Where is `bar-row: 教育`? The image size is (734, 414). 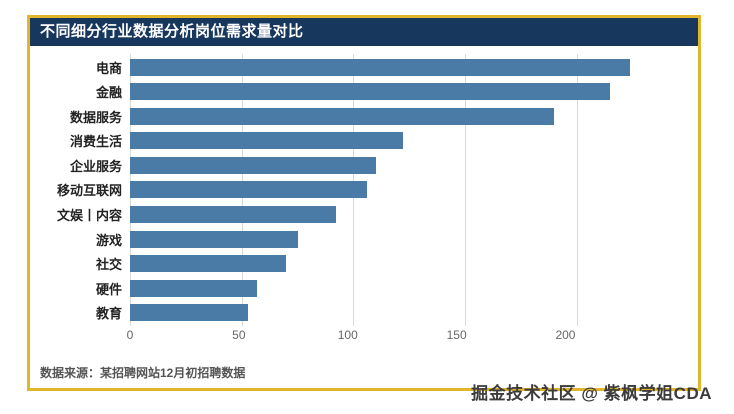
bar-row: 教育 is located at coordinates (359, 313).